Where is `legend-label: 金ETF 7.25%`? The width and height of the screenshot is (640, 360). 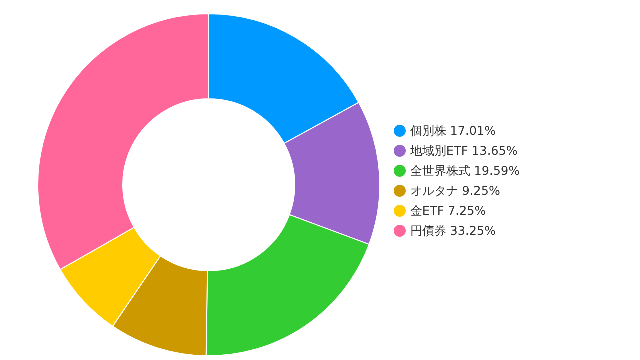 legend-label: 金ETF 7.25% is located at coordinates (448, 211).